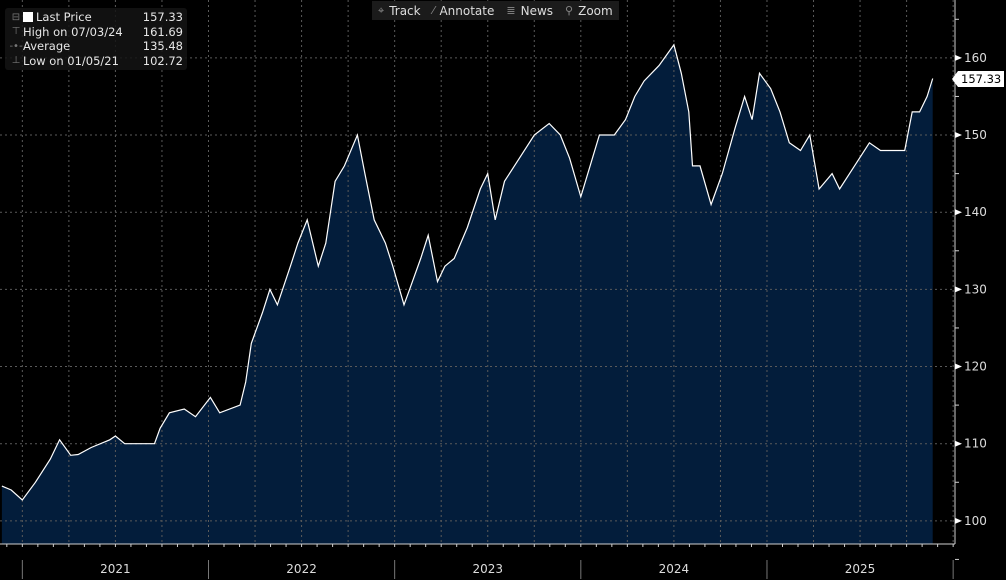  Describe the element at coordinates (28, 17) in the screenshot. I see `series-swatch-icon` at that location.